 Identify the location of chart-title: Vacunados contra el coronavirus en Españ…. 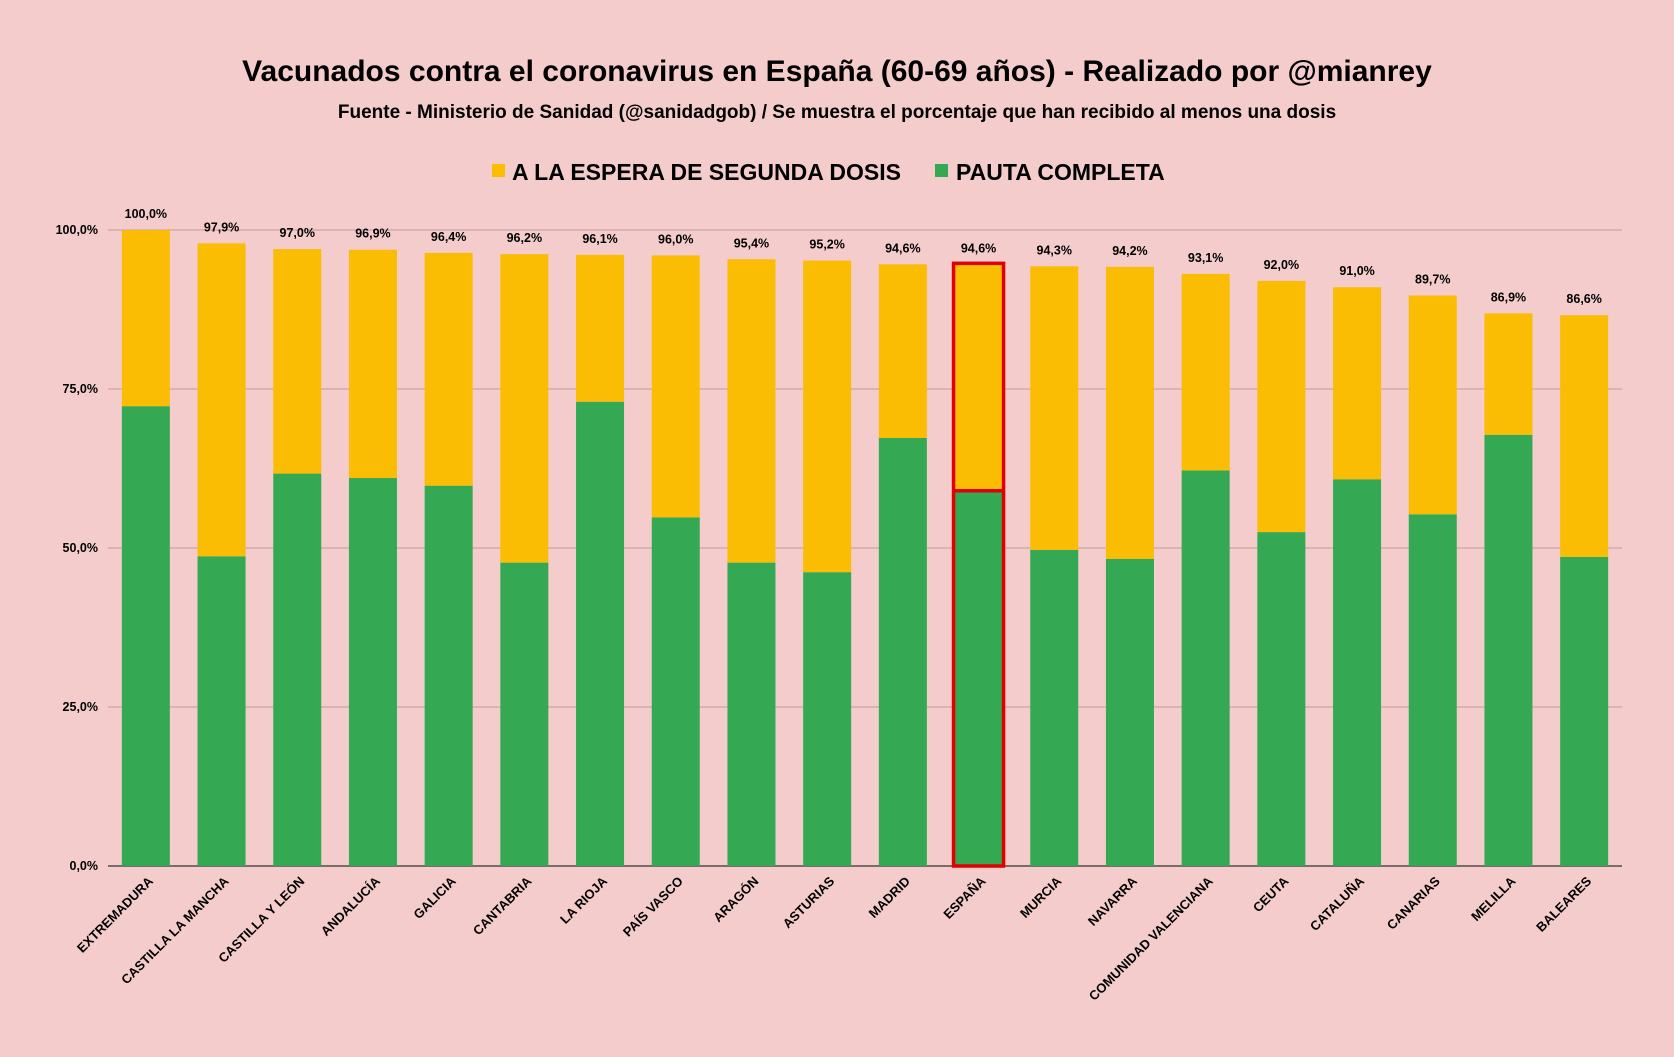
(837, 71).